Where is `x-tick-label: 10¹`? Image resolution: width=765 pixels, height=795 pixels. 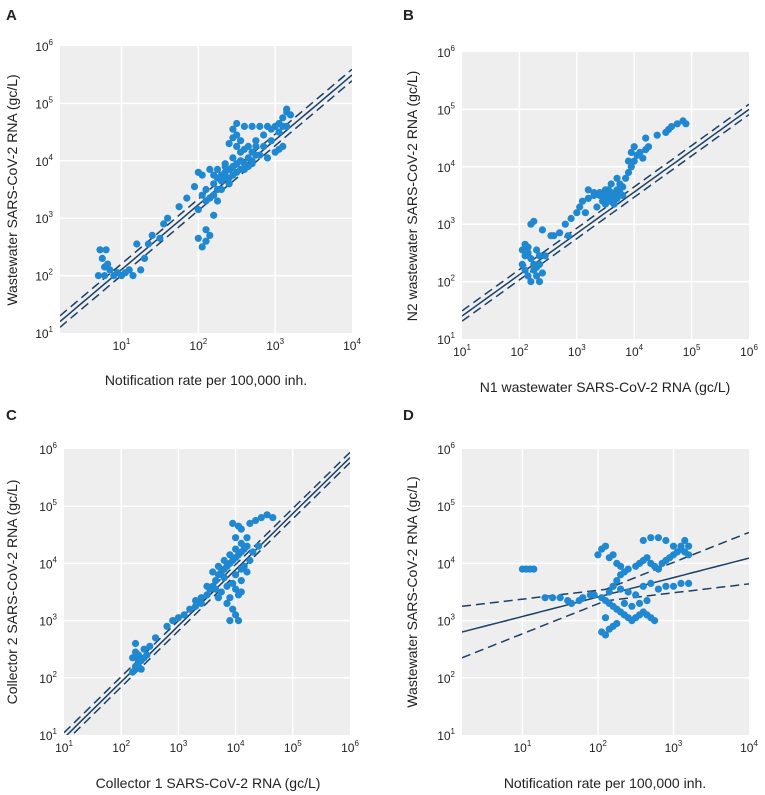 x-tick-label: 10¹ is located at coordinates (64, 747).